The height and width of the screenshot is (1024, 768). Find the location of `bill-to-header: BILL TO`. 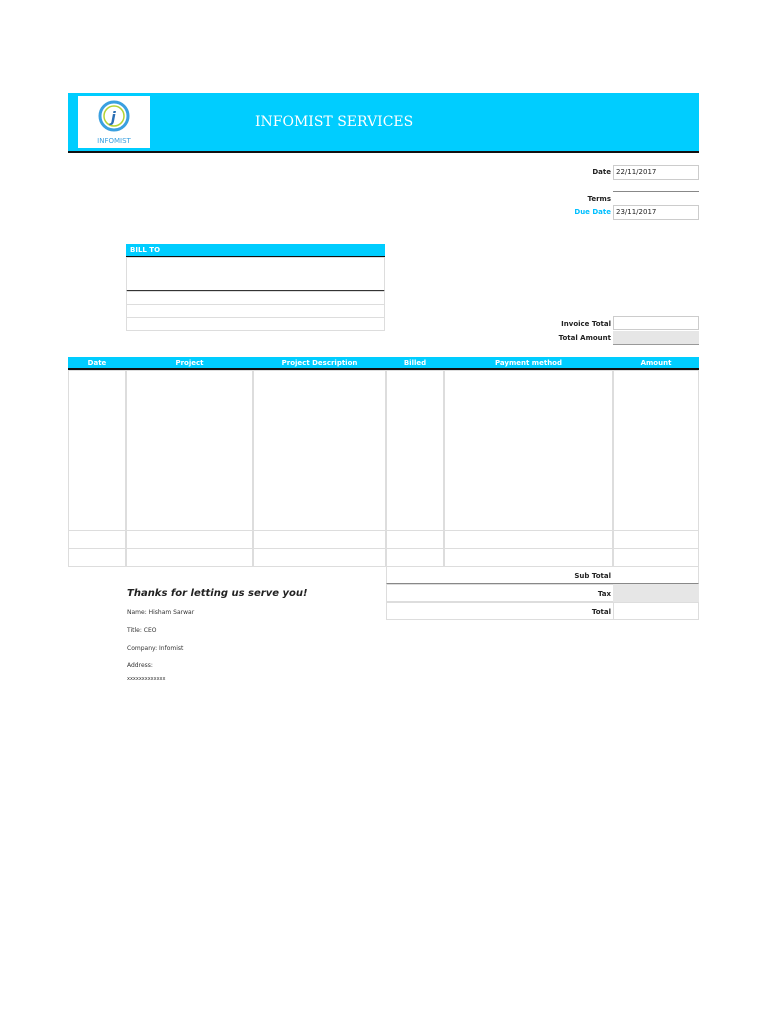

bill-to-header: BILL TO is located at coordinates (255, 250).